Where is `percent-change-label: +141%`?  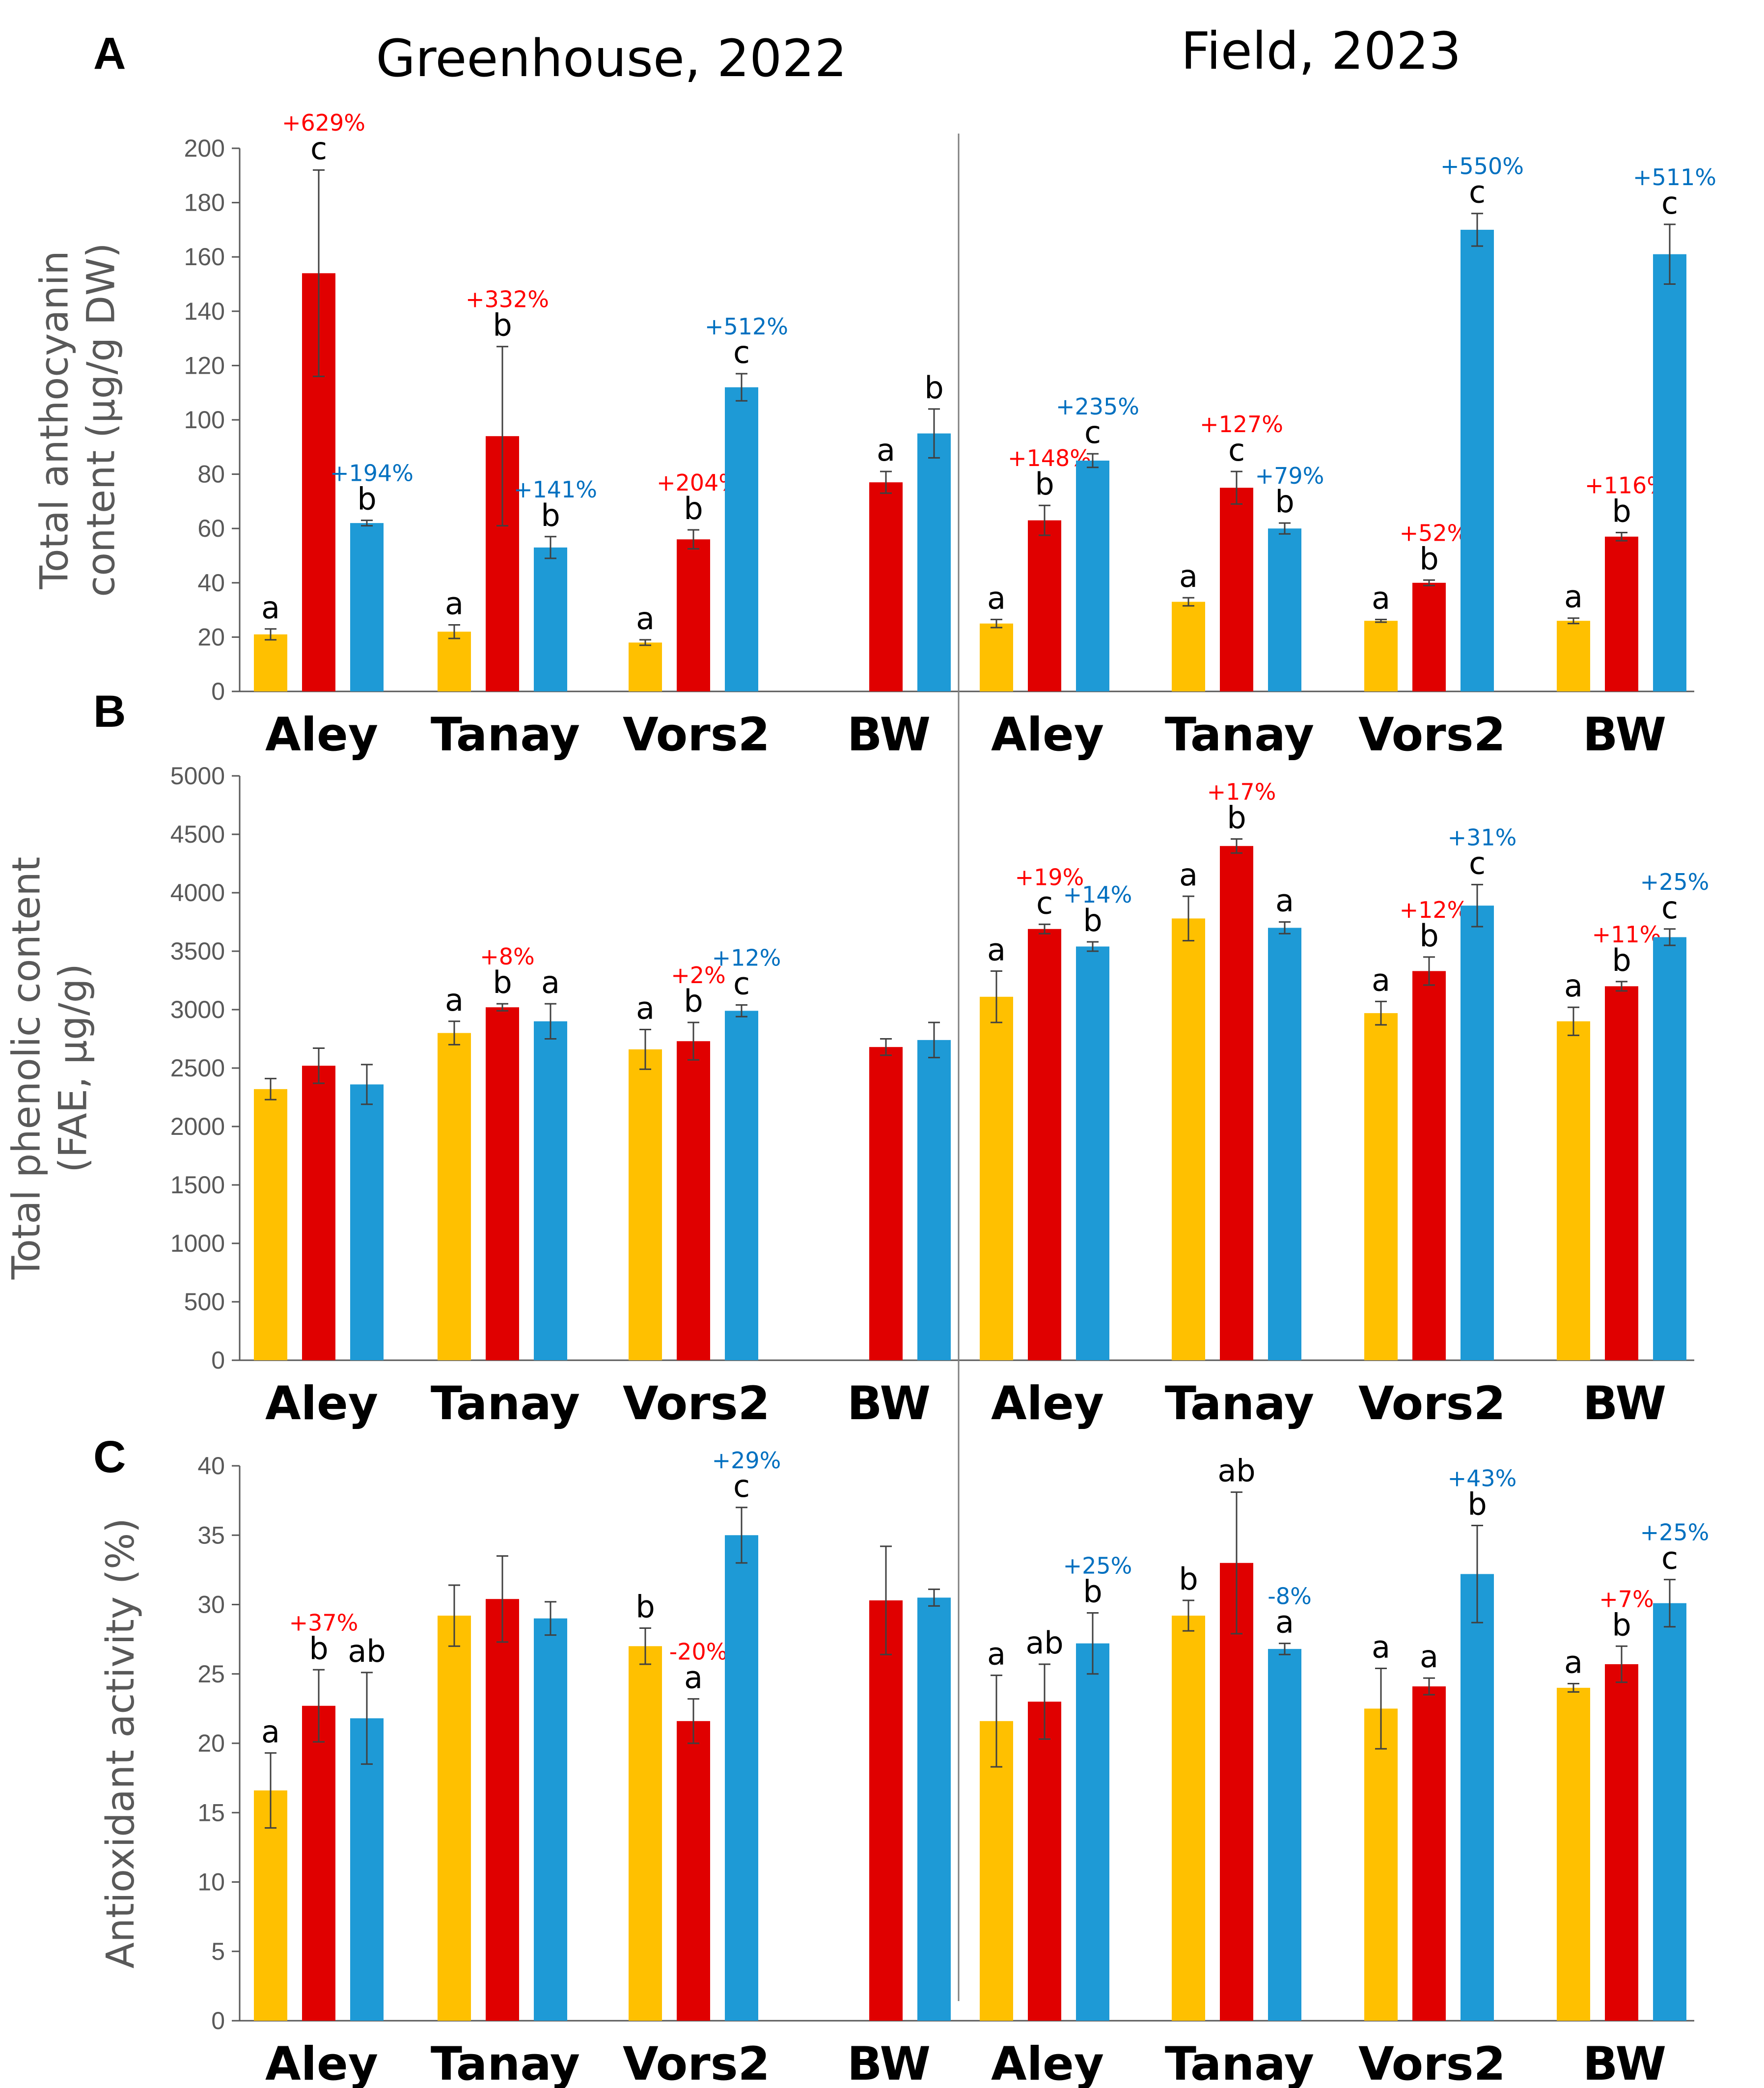
percent-change-label: +141% is located at coordinates (556, 490).